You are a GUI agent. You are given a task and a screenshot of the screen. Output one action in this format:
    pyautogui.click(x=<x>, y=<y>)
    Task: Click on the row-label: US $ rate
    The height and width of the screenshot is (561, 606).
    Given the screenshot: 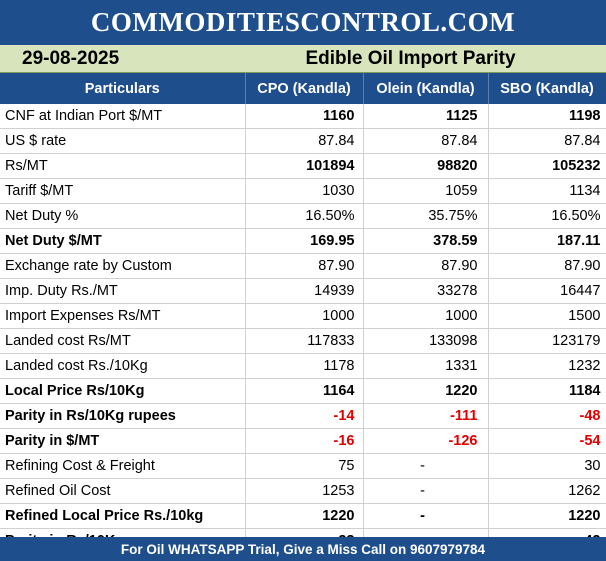 What is the action you would take?
    pyautogui.click(x=123, y=141)
    